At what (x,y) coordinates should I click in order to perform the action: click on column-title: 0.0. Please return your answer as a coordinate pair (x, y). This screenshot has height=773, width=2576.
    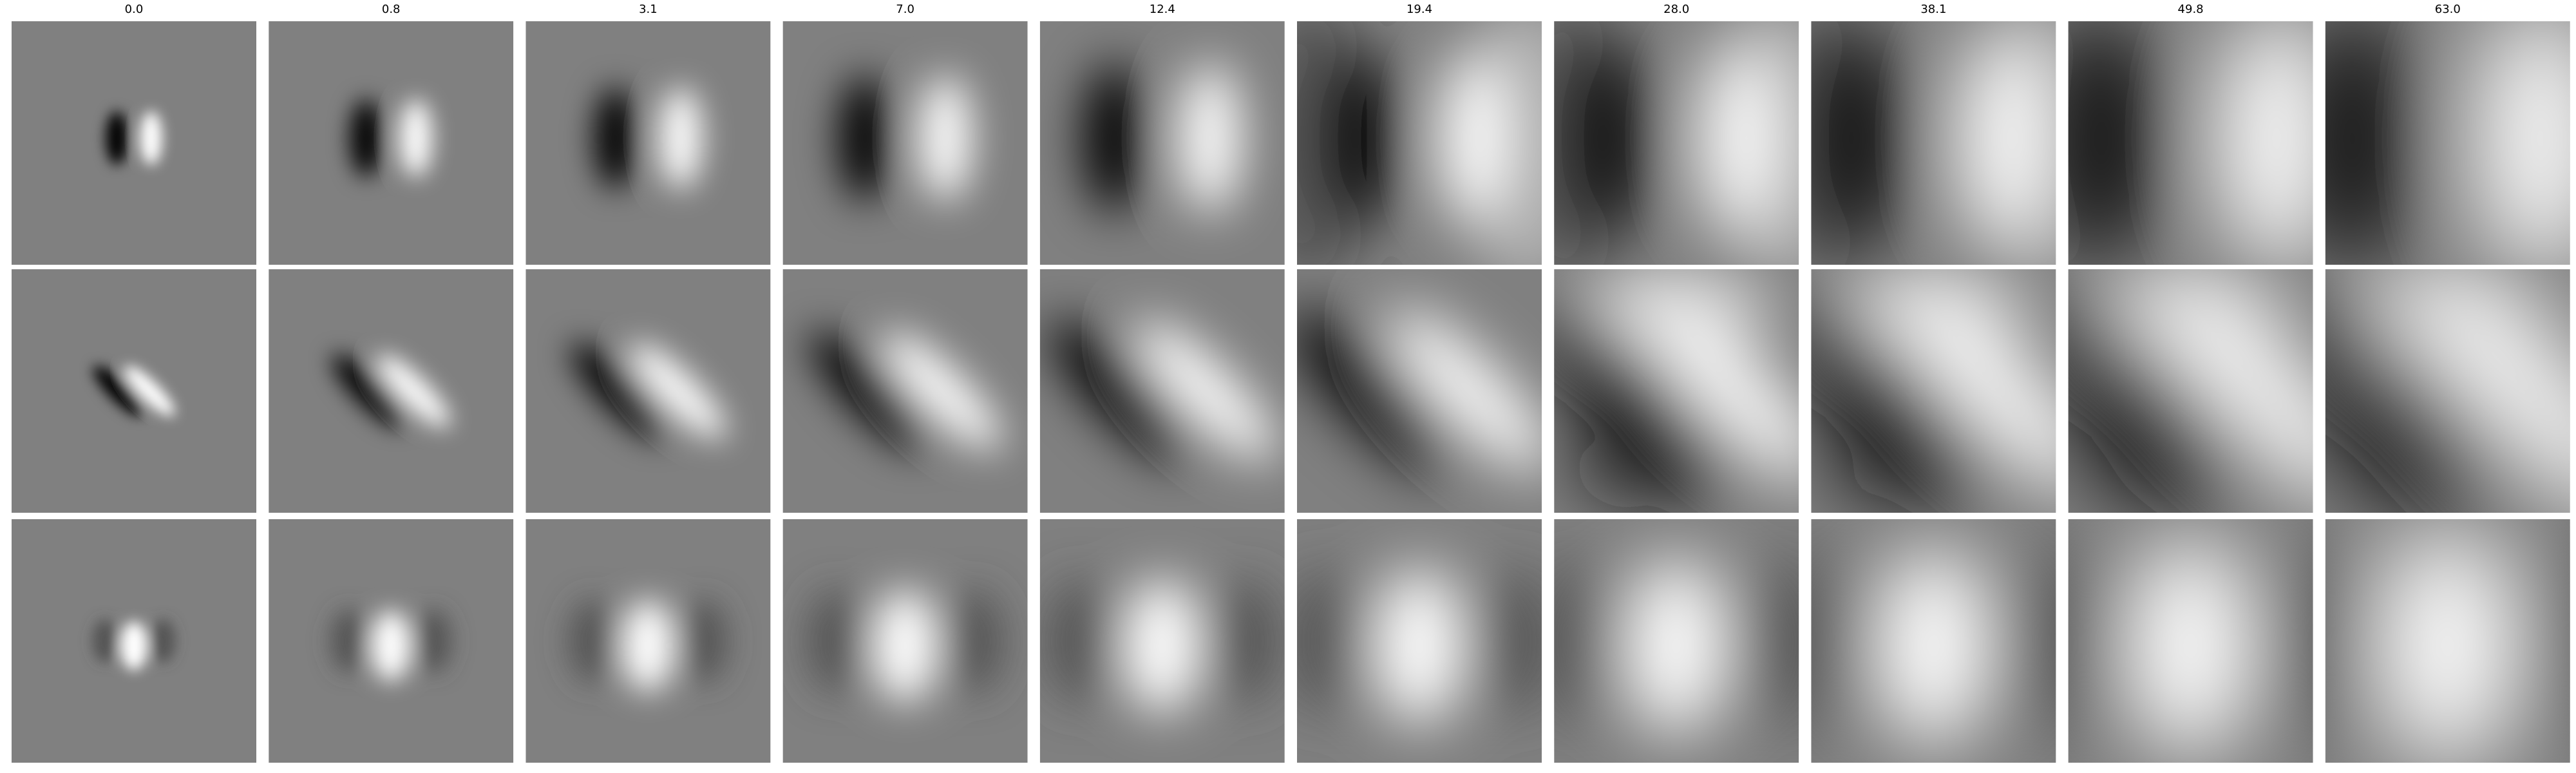
    Looking at the image, I should click on (135, 9).